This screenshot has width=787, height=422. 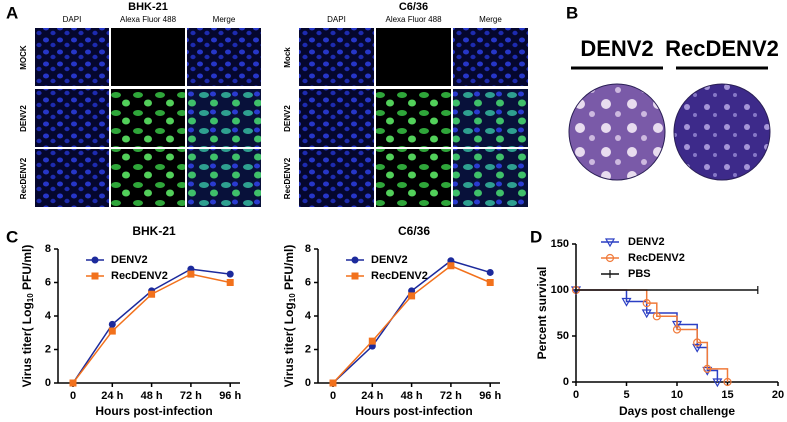 I want to click on plate-label: DENV2, so click(x=616, y=48).